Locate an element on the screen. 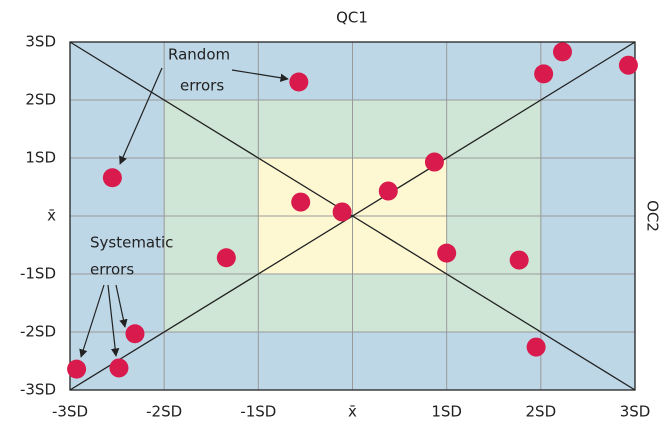  x-tick-label: -3SD is located at coordinates (70, 412).